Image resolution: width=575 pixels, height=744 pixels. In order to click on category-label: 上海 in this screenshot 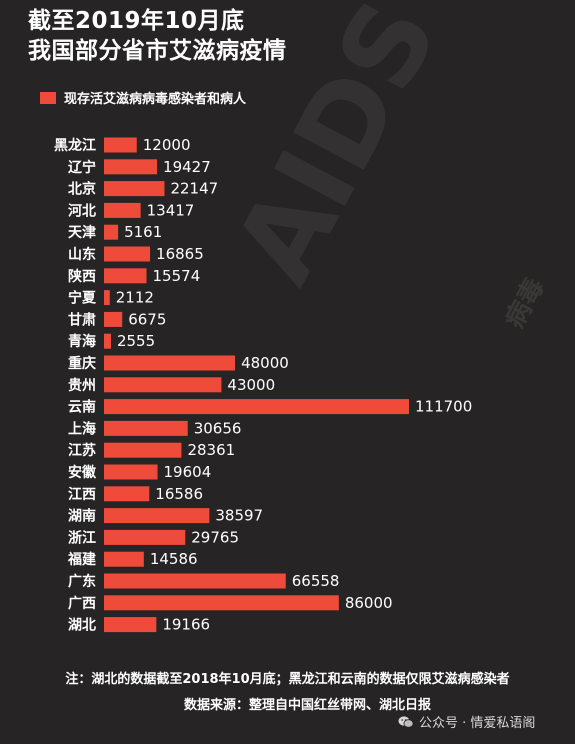, I will do `click(82, 428)`.